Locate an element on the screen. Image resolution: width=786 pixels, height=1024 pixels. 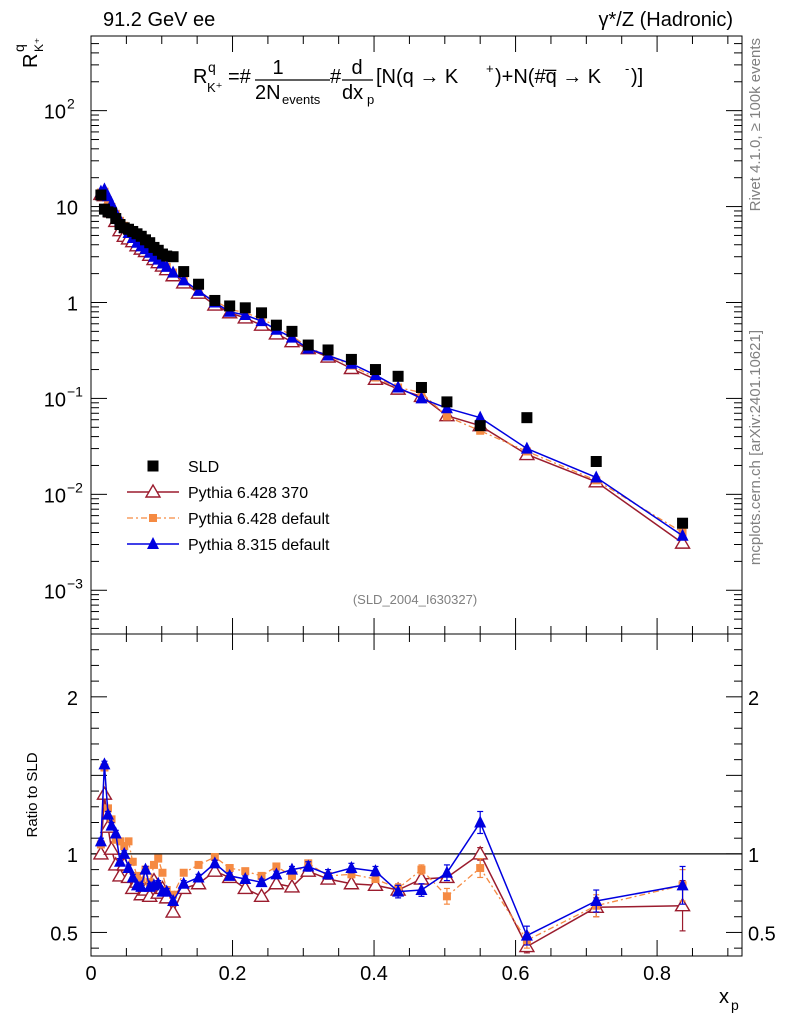
main-point-p6_default is located at coordinates (446, 416).